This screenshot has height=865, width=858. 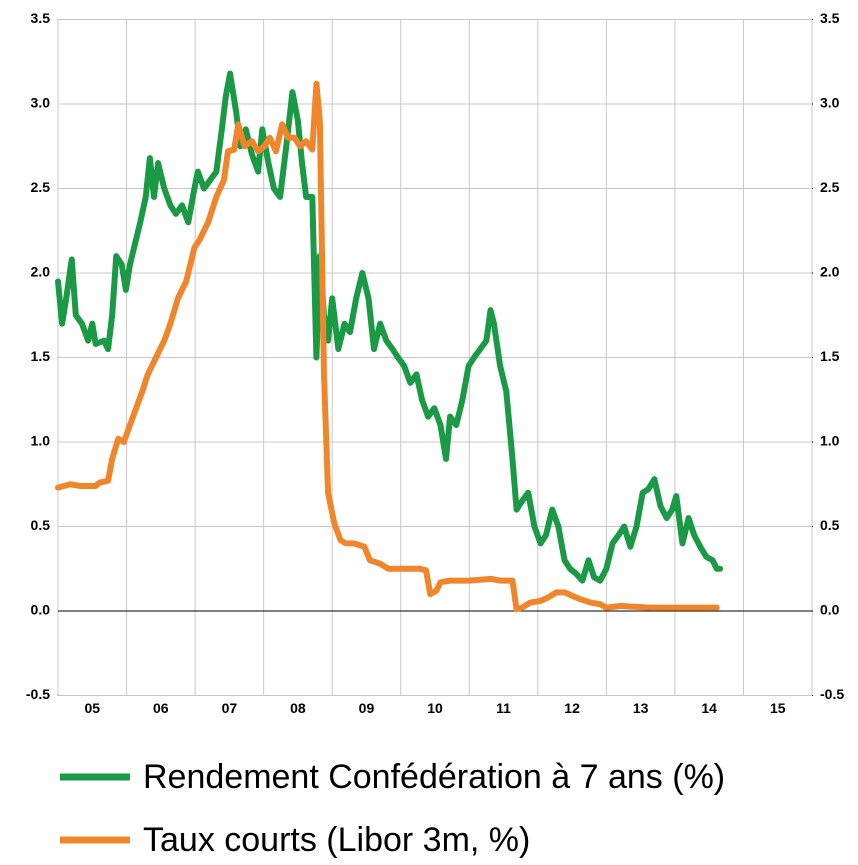 I want to click on y2-tick-label: 1.0, so click(x=830, y=441).